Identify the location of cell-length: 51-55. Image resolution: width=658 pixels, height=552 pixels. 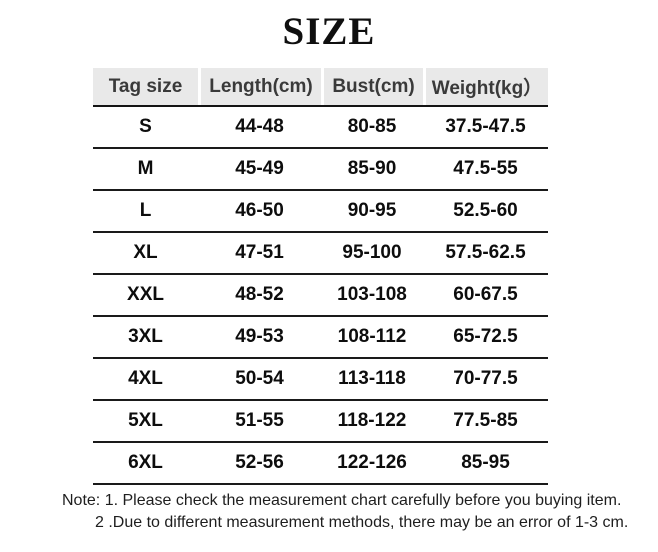
(259, 420).